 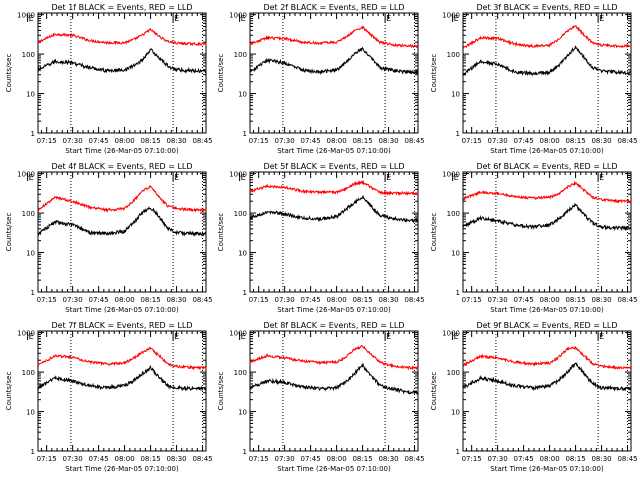 What do you see at coordinates (333, 166) in the screenshot?
I see `panel-title: Det 5f BLACK = Events, RED = LLD` at bounding box center [333, 166].